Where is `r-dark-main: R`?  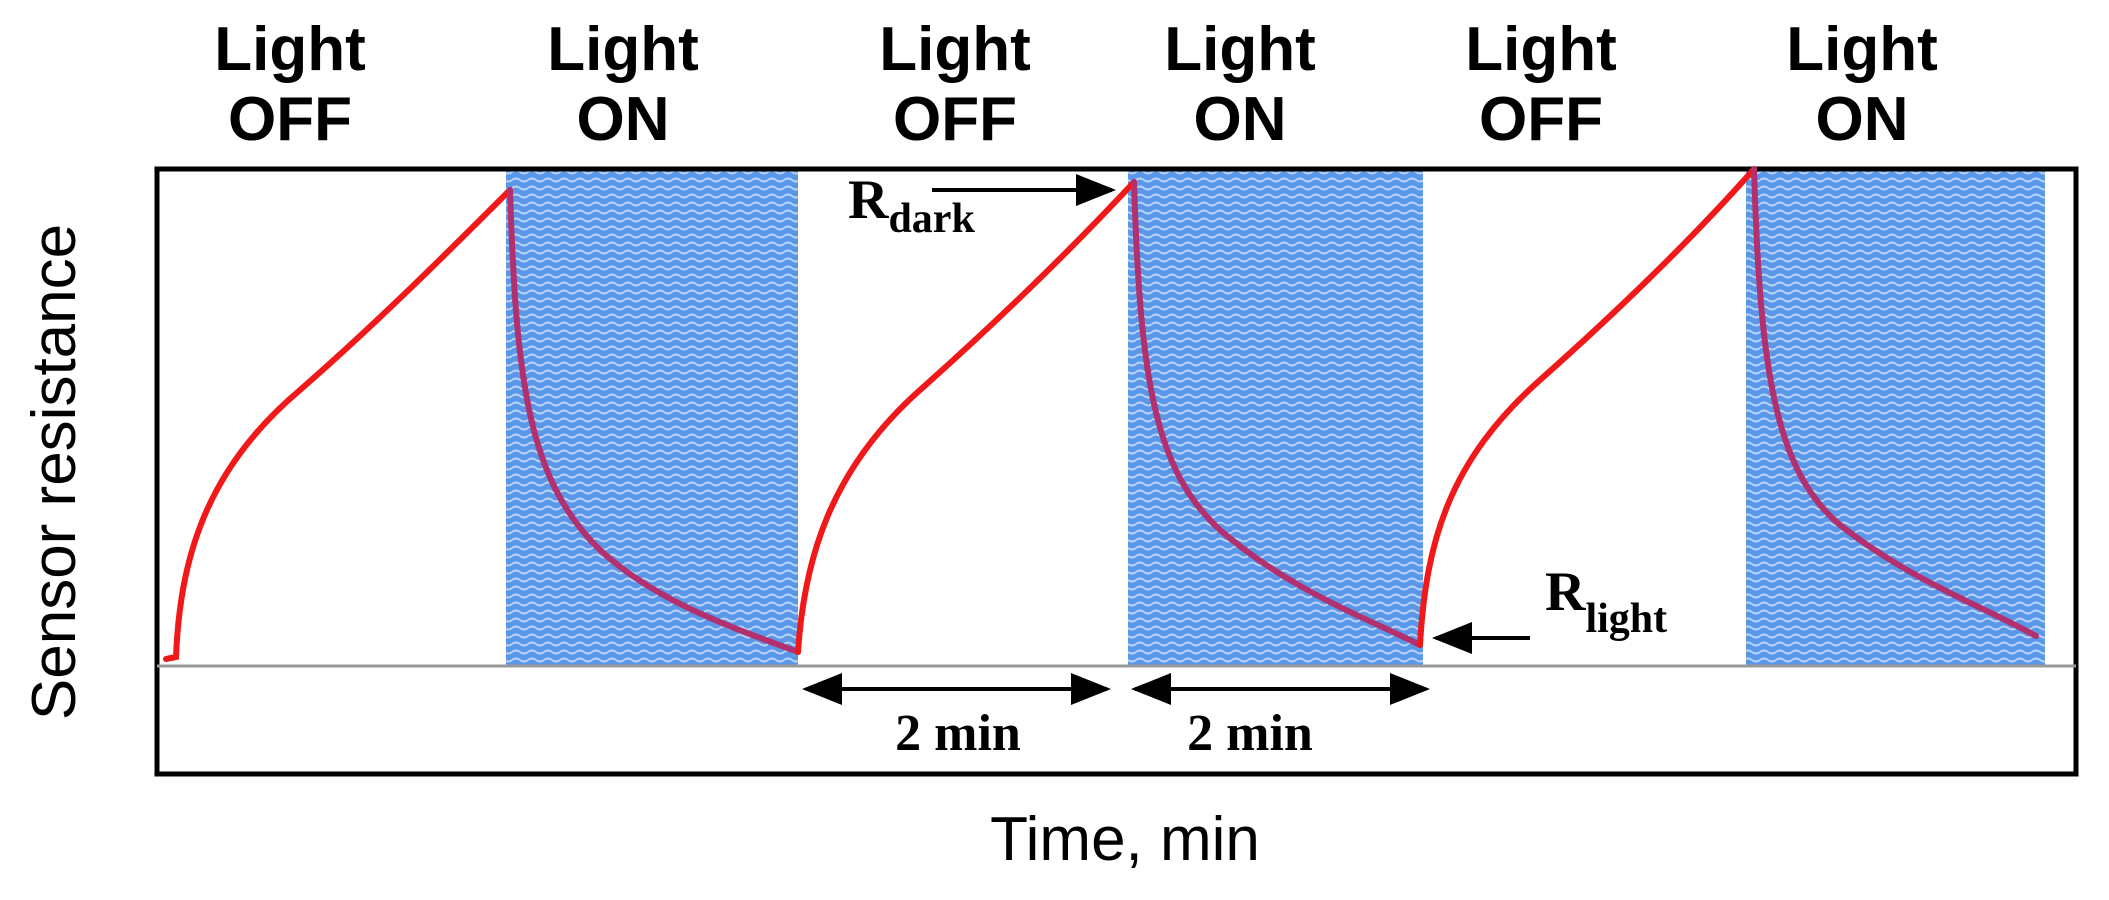
r-dark-main: R is located at coordinates (868, 200).